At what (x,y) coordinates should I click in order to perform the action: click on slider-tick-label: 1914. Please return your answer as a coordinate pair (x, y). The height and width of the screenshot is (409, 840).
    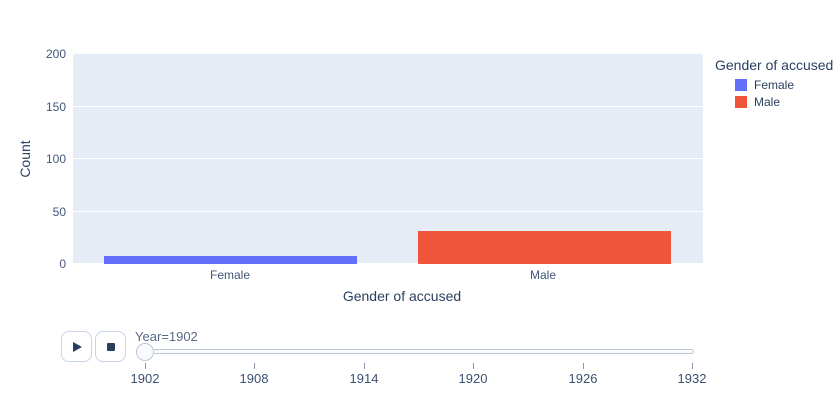
    Looking at the image, I should click on (364, 378).